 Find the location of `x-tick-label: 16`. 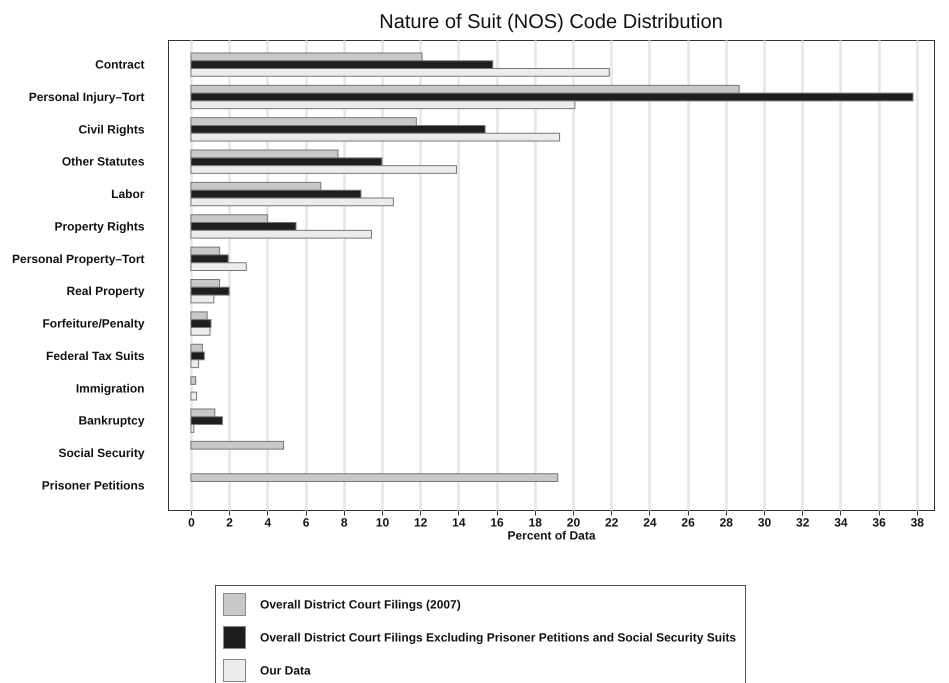

x-tick-label: 16 is located at coordinates (497, 523).